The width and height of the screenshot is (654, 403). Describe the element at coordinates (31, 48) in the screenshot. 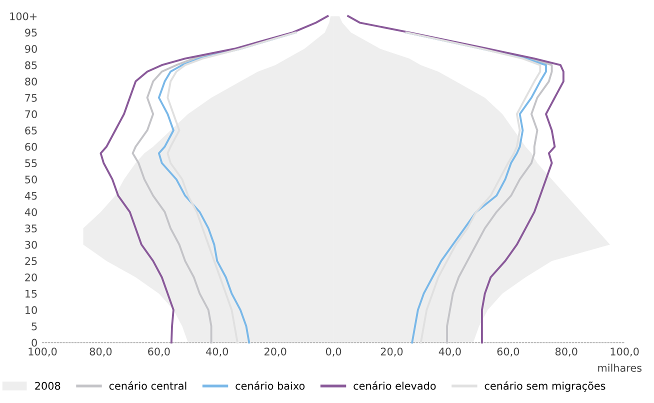

I see `y-tick-label: 90` at that location.